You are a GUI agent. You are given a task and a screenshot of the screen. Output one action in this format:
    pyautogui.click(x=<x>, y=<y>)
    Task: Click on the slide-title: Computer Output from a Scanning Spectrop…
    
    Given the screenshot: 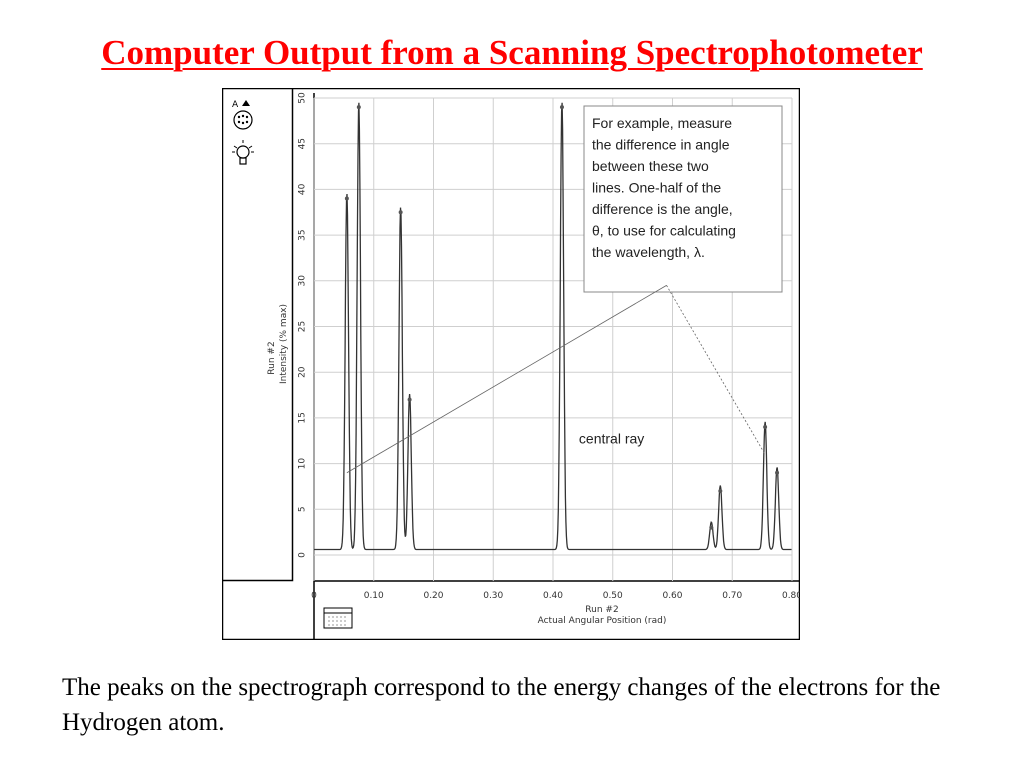 What is the action you would take?
    pyautogui.click(x=512, y=52)
    